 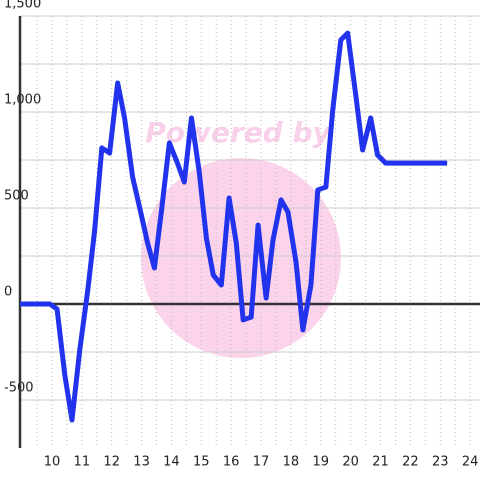 What do you see at coordinates (141, 462) in the screenshot?
I see `x-tick-label: 13` at bounding box center [141, 462].